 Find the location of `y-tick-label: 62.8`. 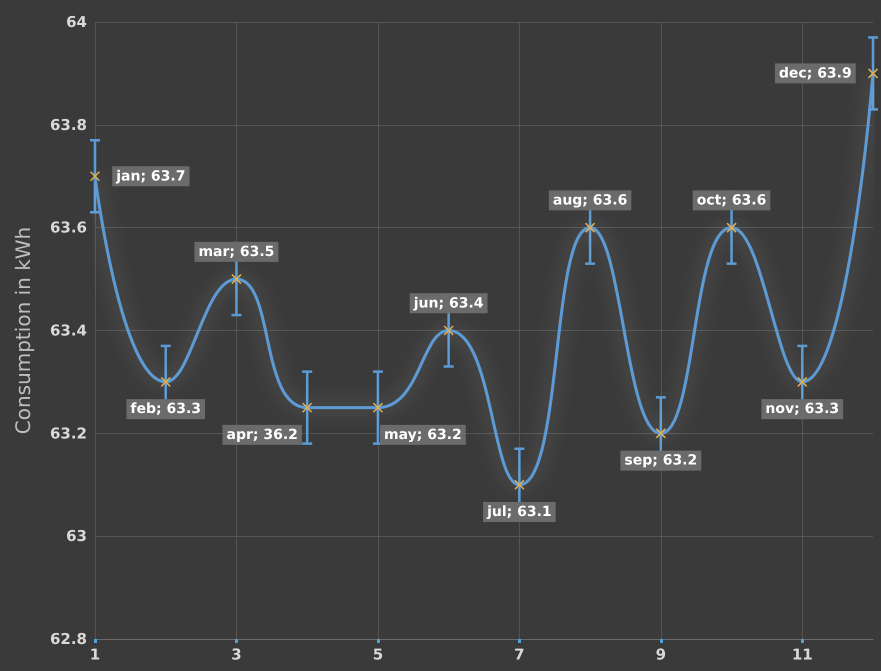

y-tick-label: 62.8 is located at coordinates (68, 639).